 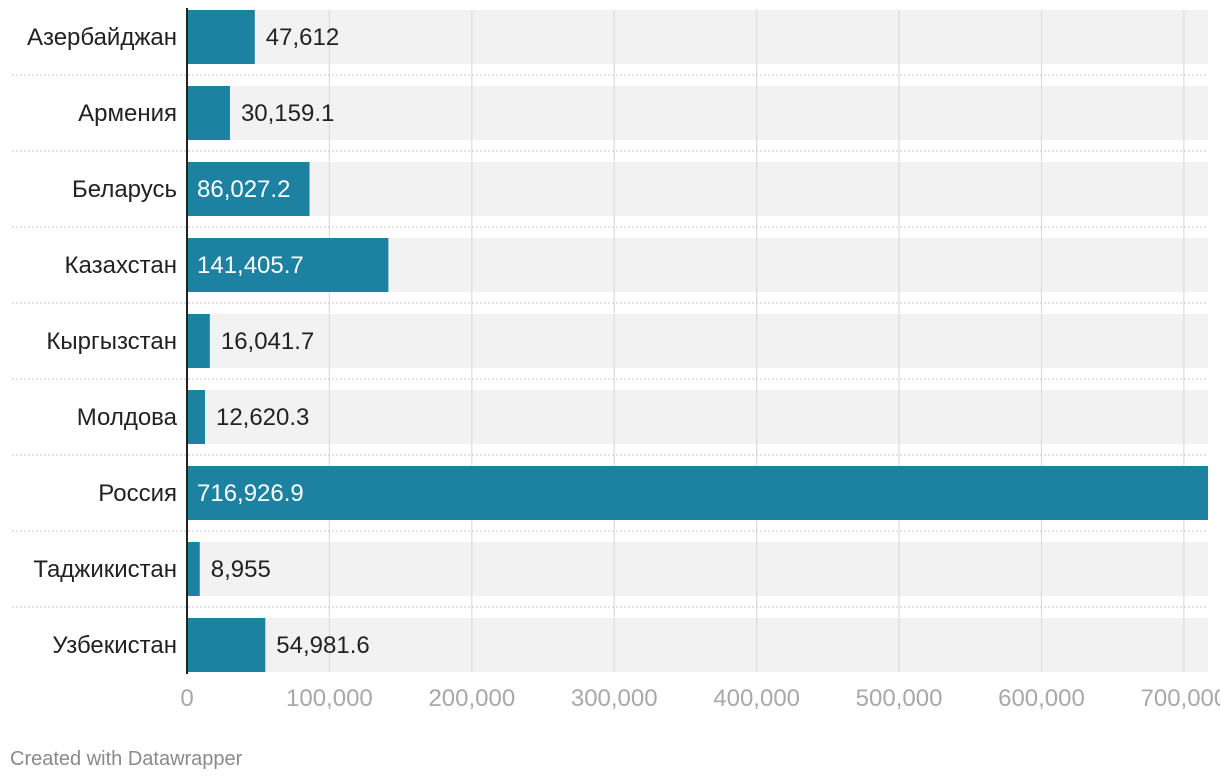 I want to click on category-label: Россия, so click(x=137, y=493).